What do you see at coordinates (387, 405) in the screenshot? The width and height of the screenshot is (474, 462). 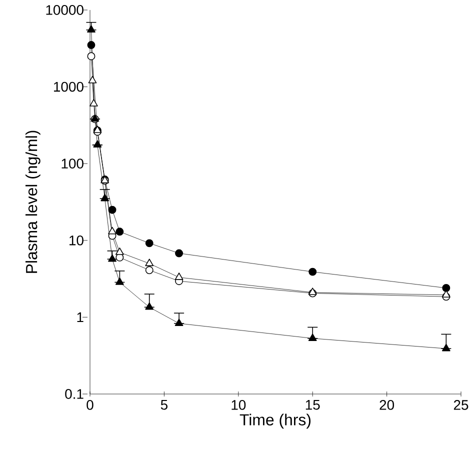 I see `x-tick-label: 20` at bounding box center [387, 405].